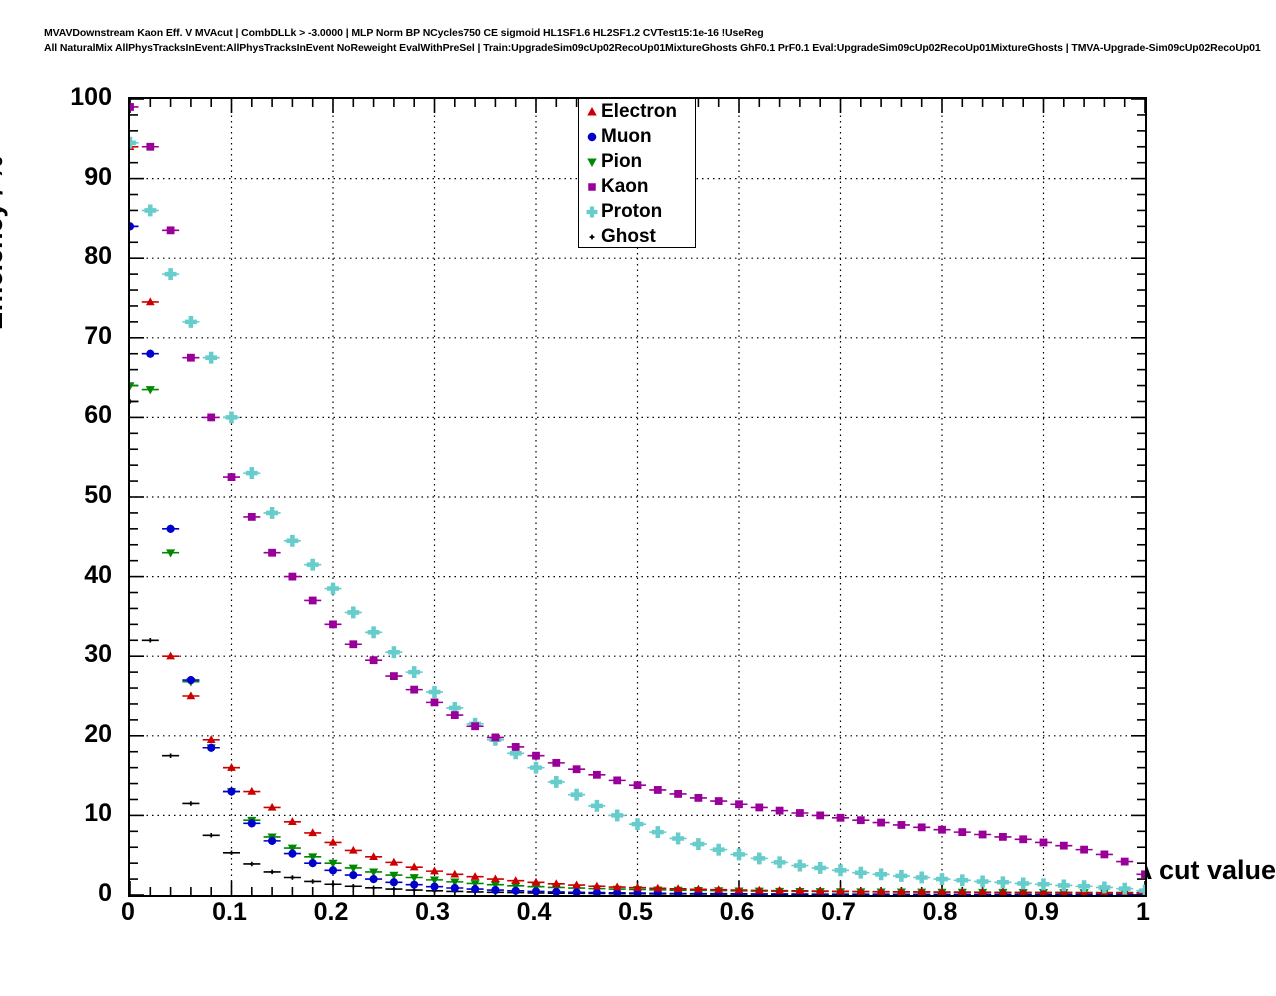 This screenshot has width=1276, height=996. What do you see at coordinates (637, 186) in the screenshot?
I see `legend-entry-kaon: Kaon` at bounding box center [637, 186].